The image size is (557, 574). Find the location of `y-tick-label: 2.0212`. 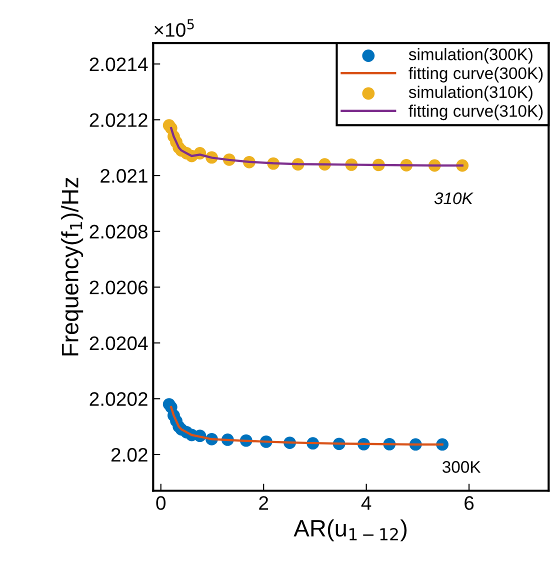

y-tick-label: 2.0212 is located at coordinates (119, 120).